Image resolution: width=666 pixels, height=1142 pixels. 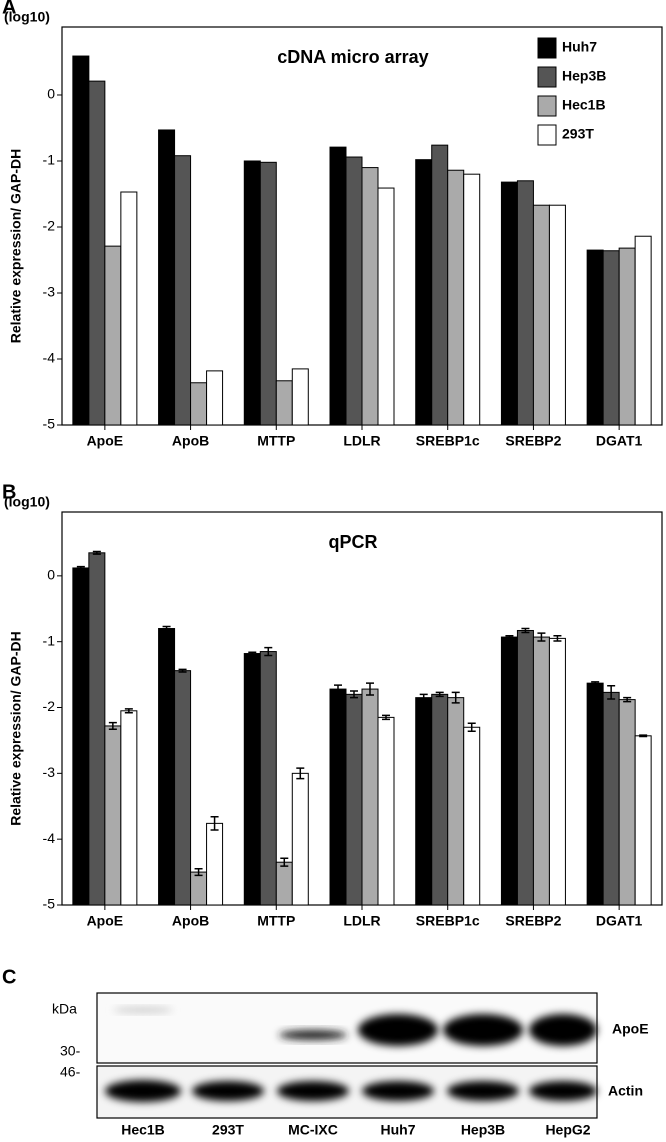 I want to click on y-unit: (log10), so click(x=27, y=17).